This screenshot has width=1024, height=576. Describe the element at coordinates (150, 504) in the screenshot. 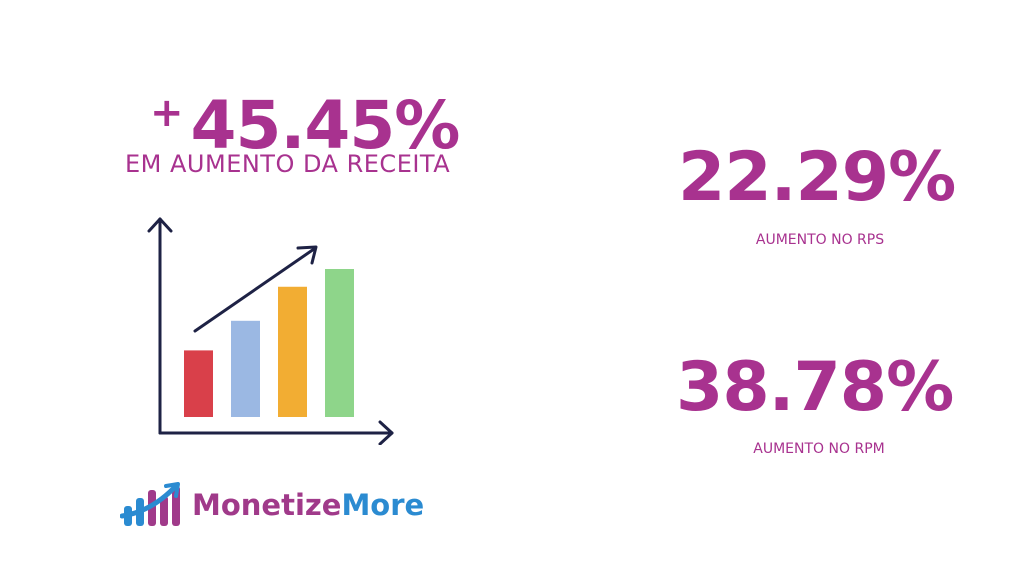

I see `logo-mark-icon` at that location.